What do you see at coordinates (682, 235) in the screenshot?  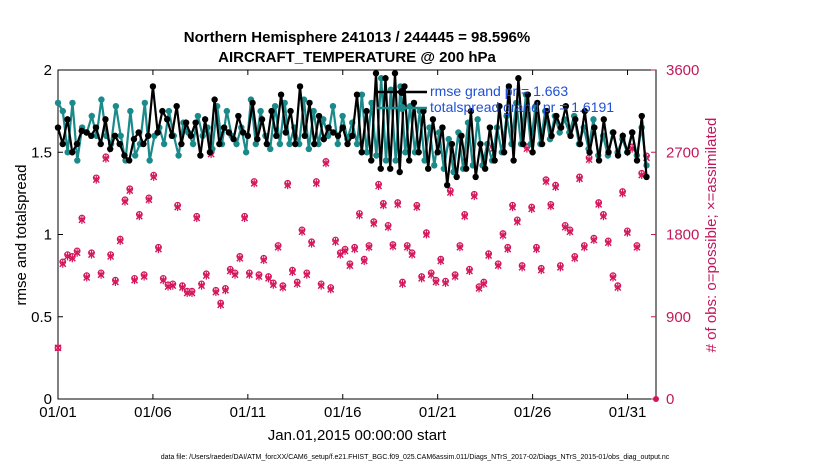 I see `y-right-tick-label: 1800` at bounding box center [682, 235].